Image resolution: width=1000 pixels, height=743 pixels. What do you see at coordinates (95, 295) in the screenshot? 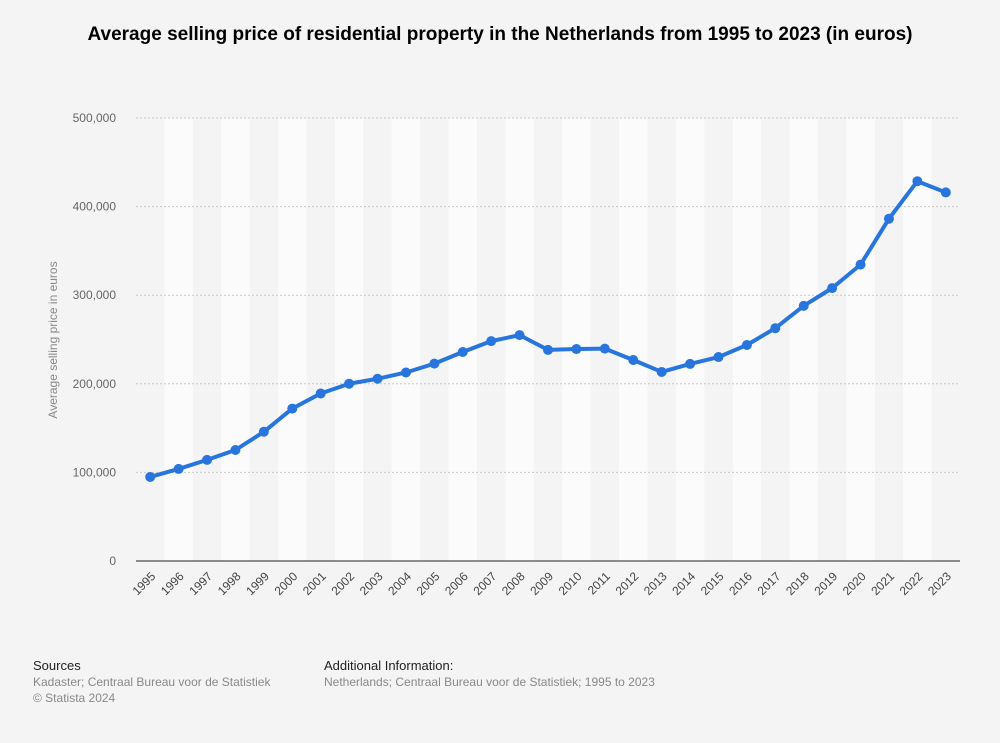
I see `y-tick-label: 300,000` at bounding box center [95, 295].